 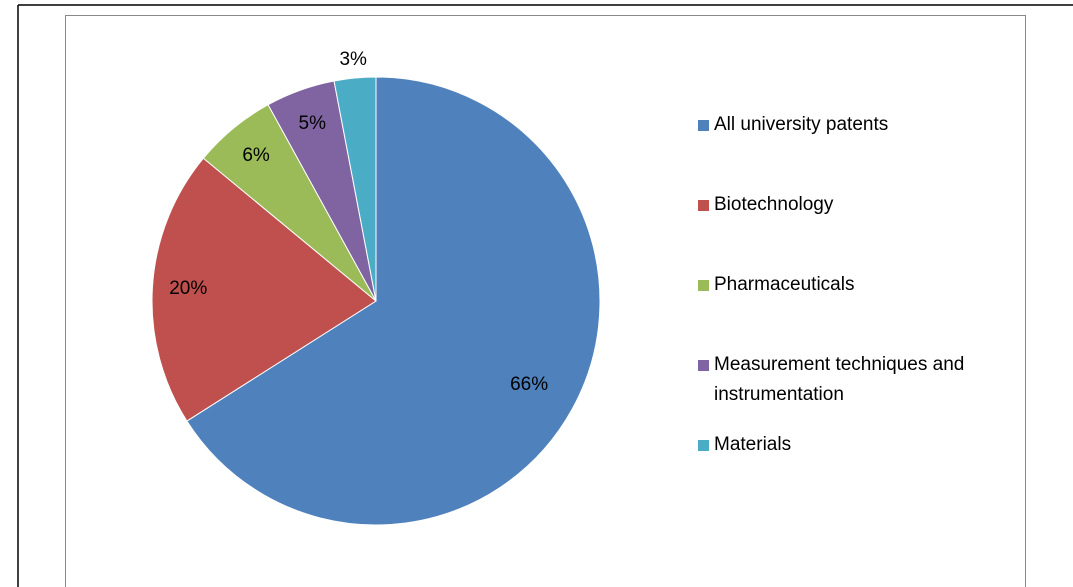 I want to click on data-label: 20%, so click(x=188, y=288).